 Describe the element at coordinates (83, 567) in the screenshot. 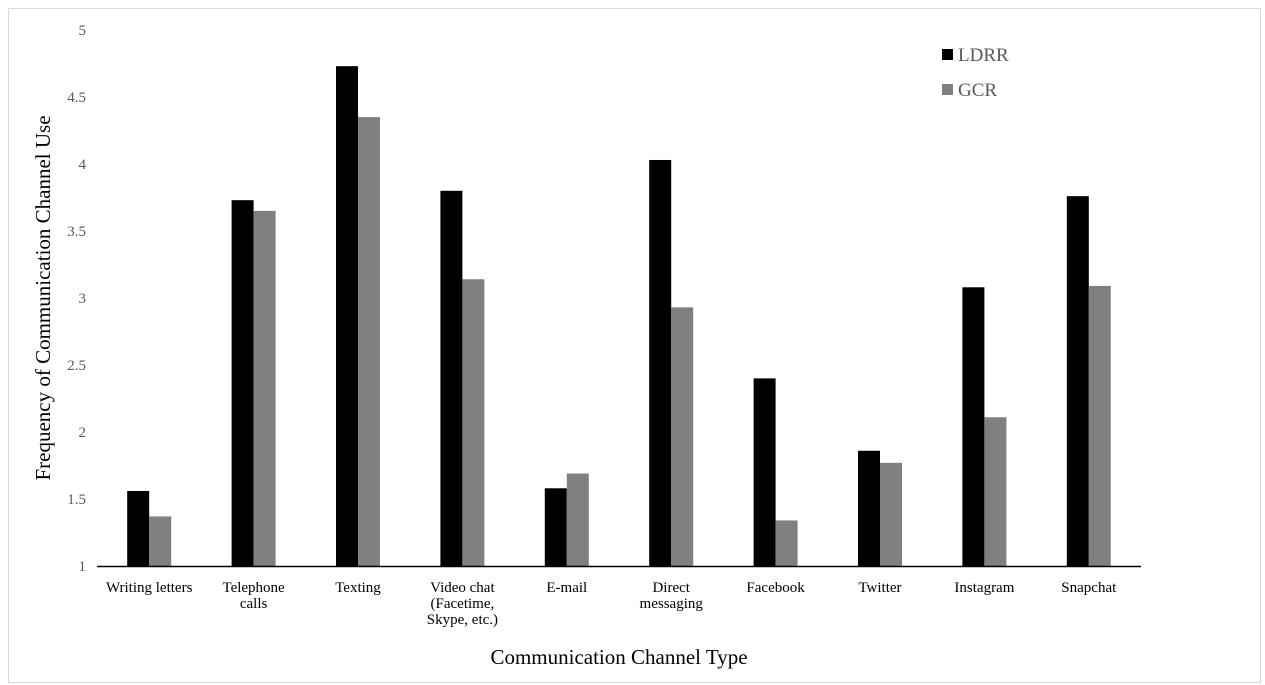

I see `y-tick-label: 1` at that location.